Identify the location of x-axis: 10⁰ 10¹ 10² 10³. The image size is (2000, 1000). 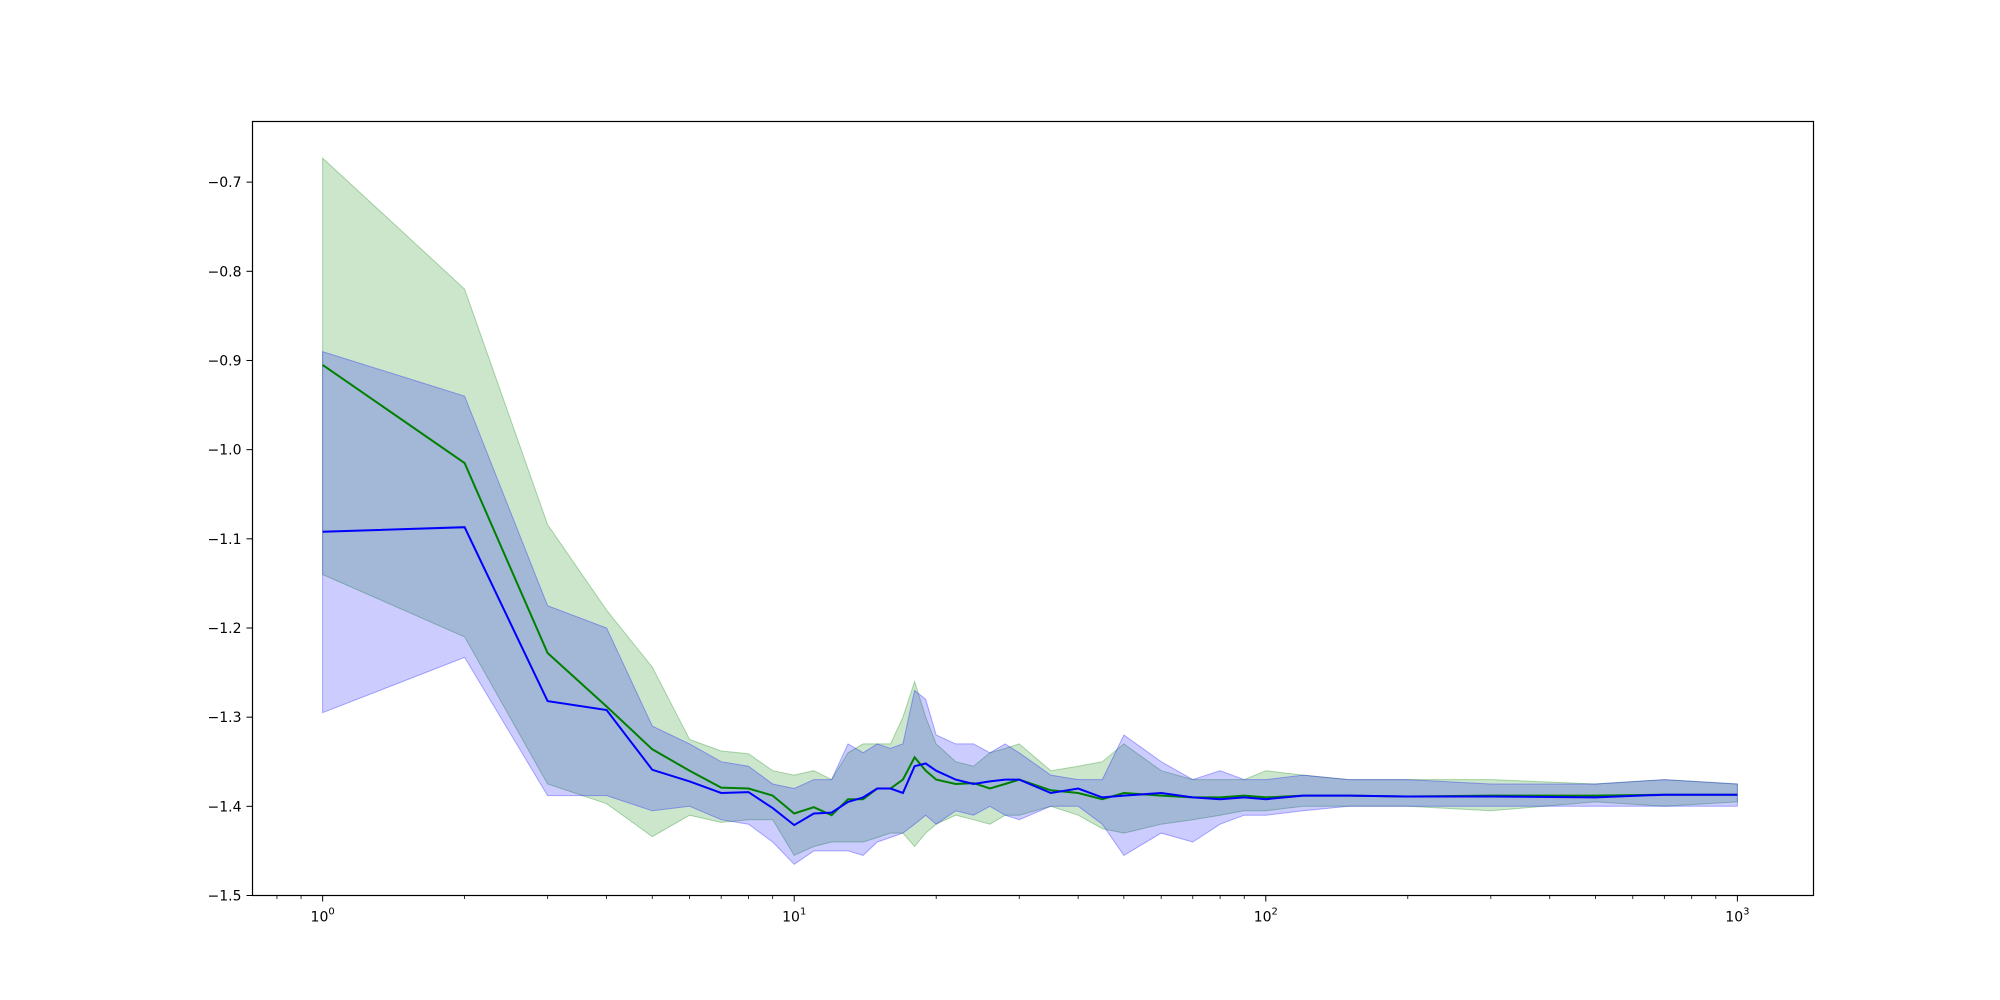
(1013, 910).